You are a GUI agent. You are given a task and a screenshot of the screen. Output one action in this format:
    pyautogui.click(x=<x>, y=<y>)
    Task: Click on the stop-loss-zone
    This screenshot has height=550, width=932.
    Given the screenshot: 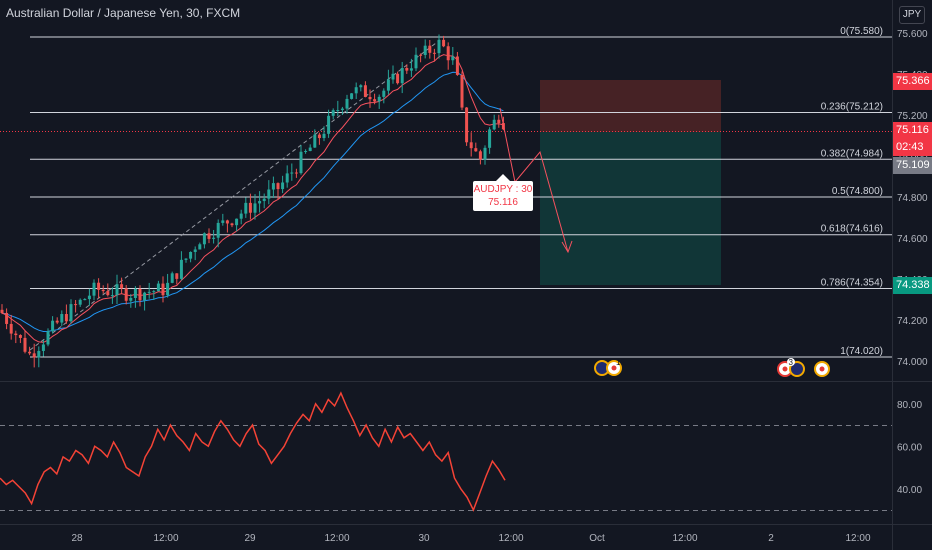 What is the action you would take?
    pyautogui.click(x=630, y=106)
    